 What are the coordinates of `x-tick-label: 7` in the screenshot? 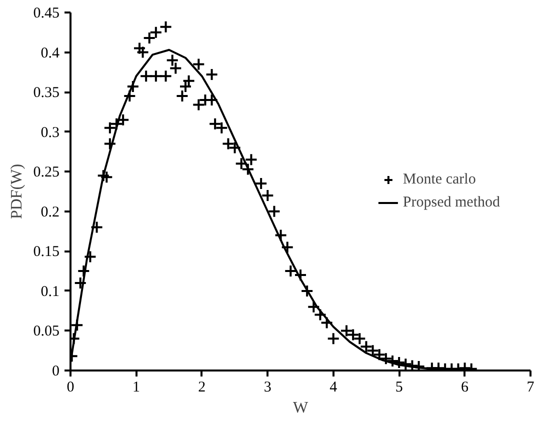 It's located at (530, 388).